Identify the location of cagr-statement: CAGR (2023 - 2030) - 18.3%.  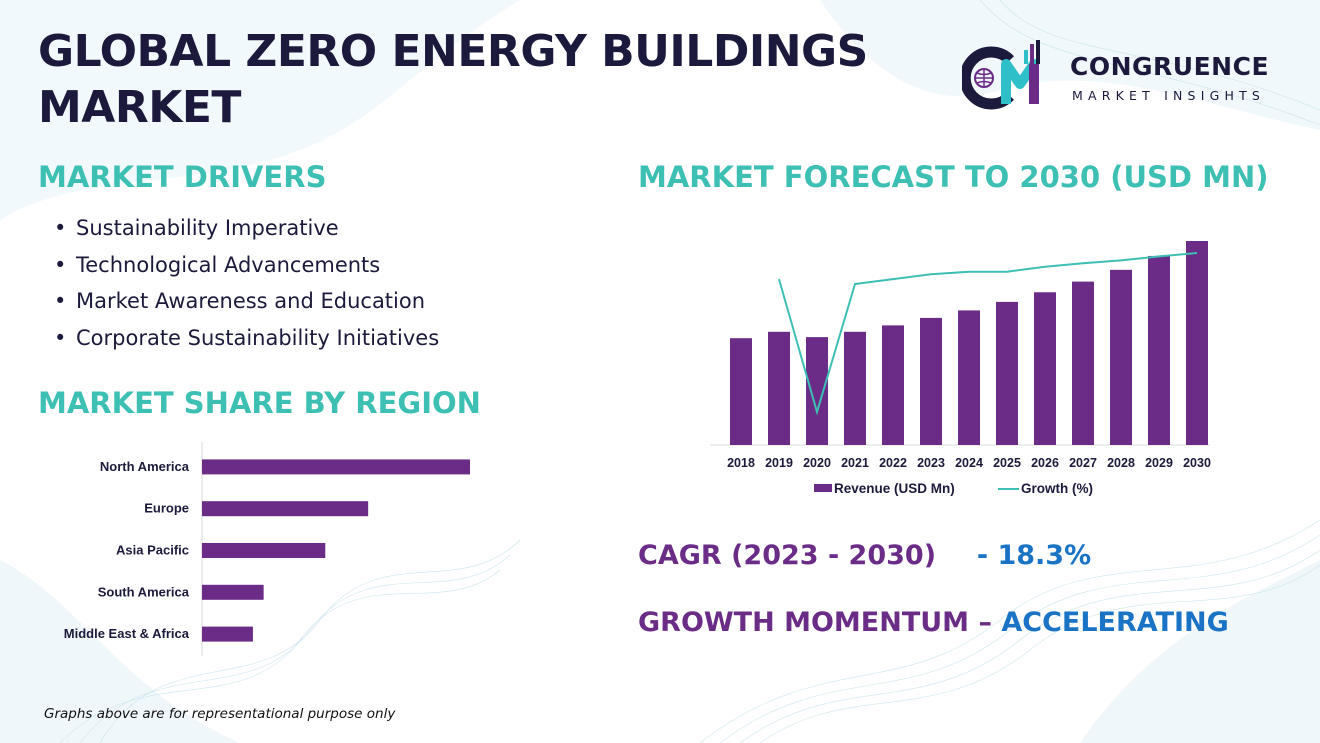
(864, 555).